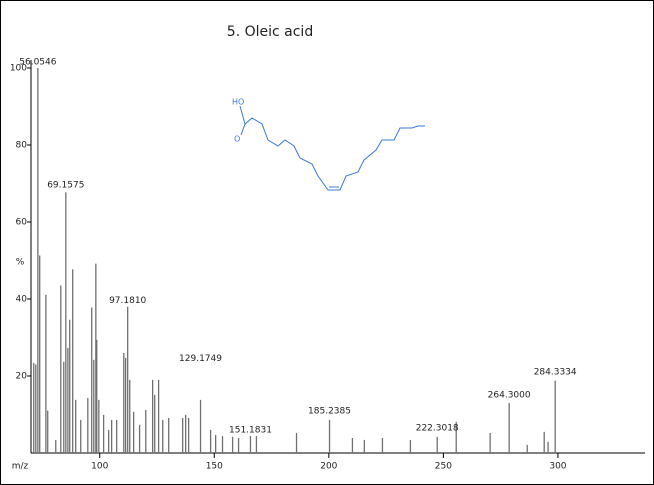 This screenshot has width=654, height=485. I want to click on peak-label: 56.0546, so click(37, 63).